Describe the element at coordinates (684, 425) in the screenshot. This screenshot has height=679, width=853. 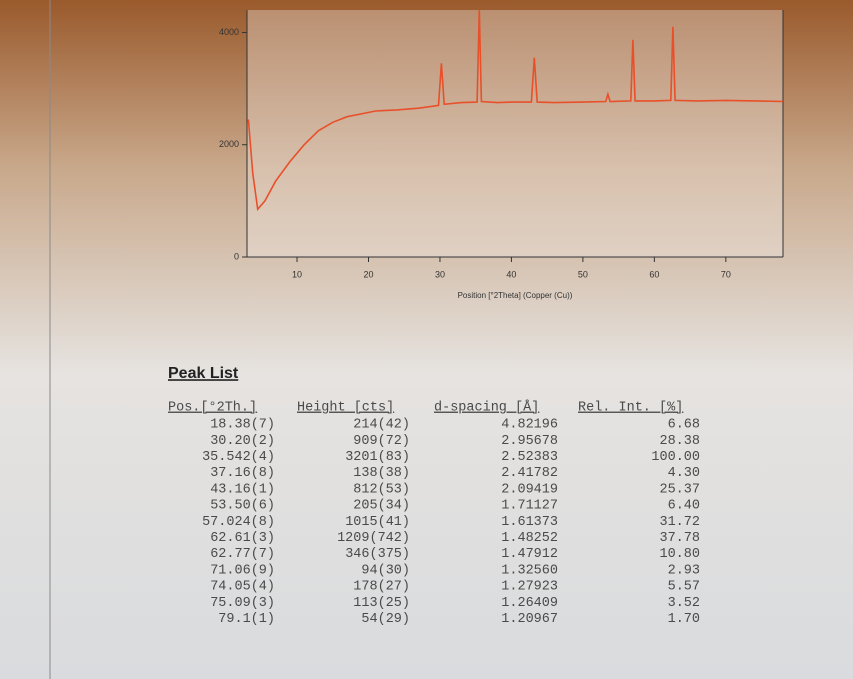
I see `table-cell: 6.68` at that location.